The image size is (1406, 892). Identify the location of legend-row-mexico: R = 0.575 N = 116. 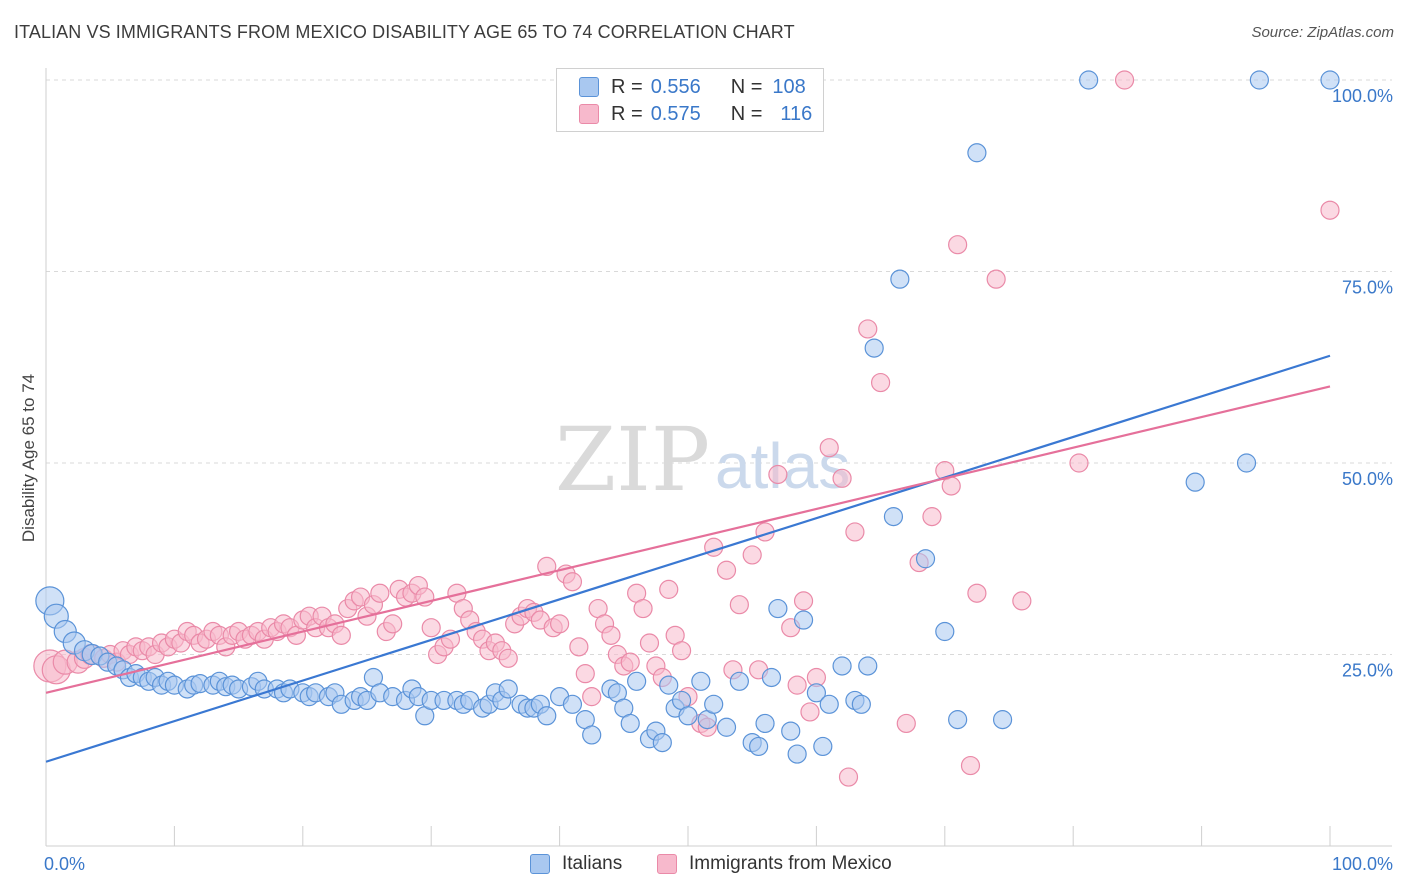
(695, 114).